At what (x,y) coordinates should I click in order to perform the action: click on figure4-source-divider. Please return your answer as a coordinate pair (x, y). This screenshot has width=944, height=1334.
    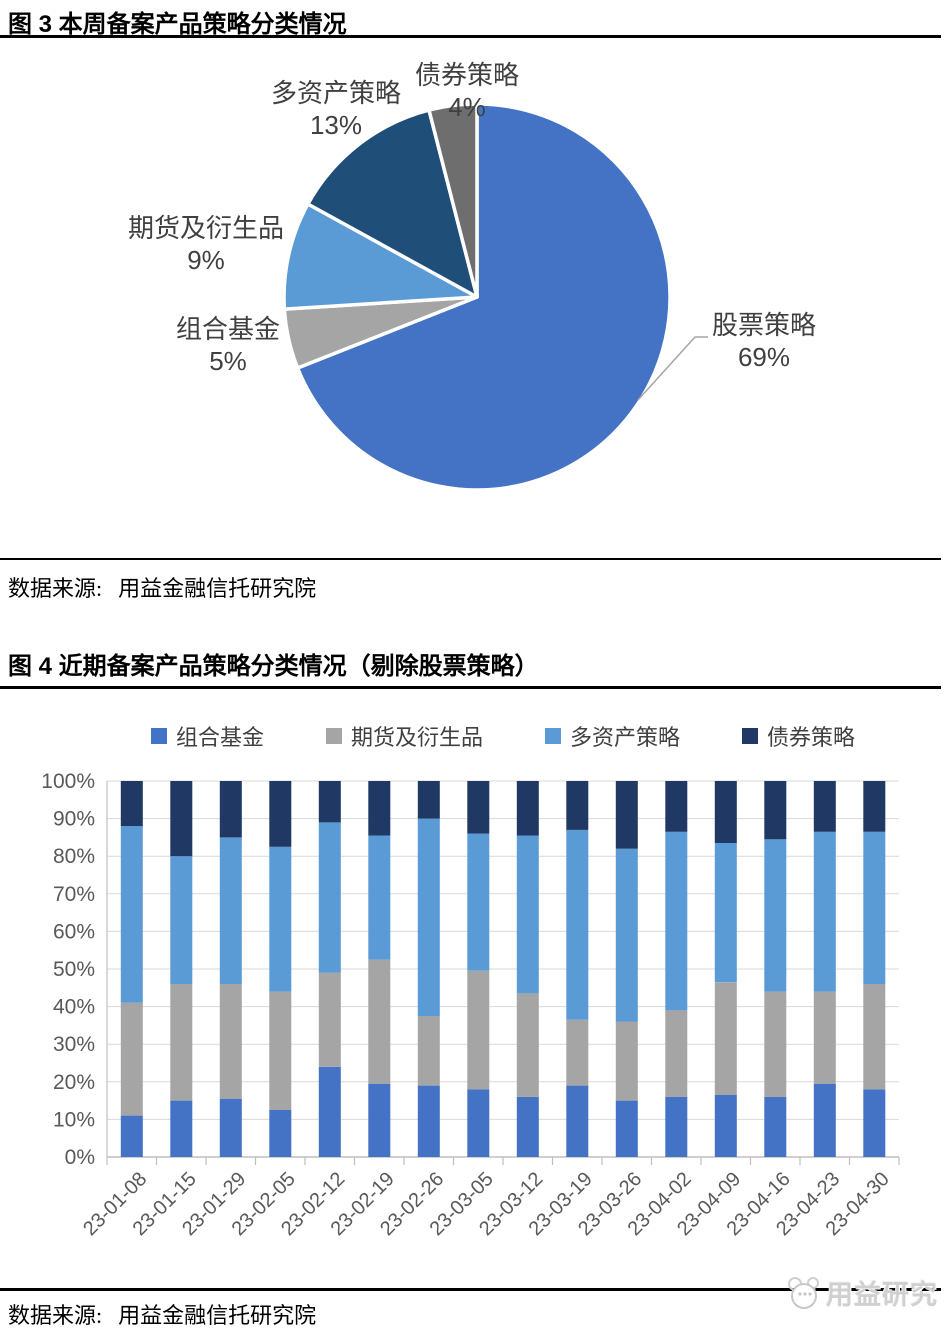
    Looking at the image, I should click on (470, 1289).